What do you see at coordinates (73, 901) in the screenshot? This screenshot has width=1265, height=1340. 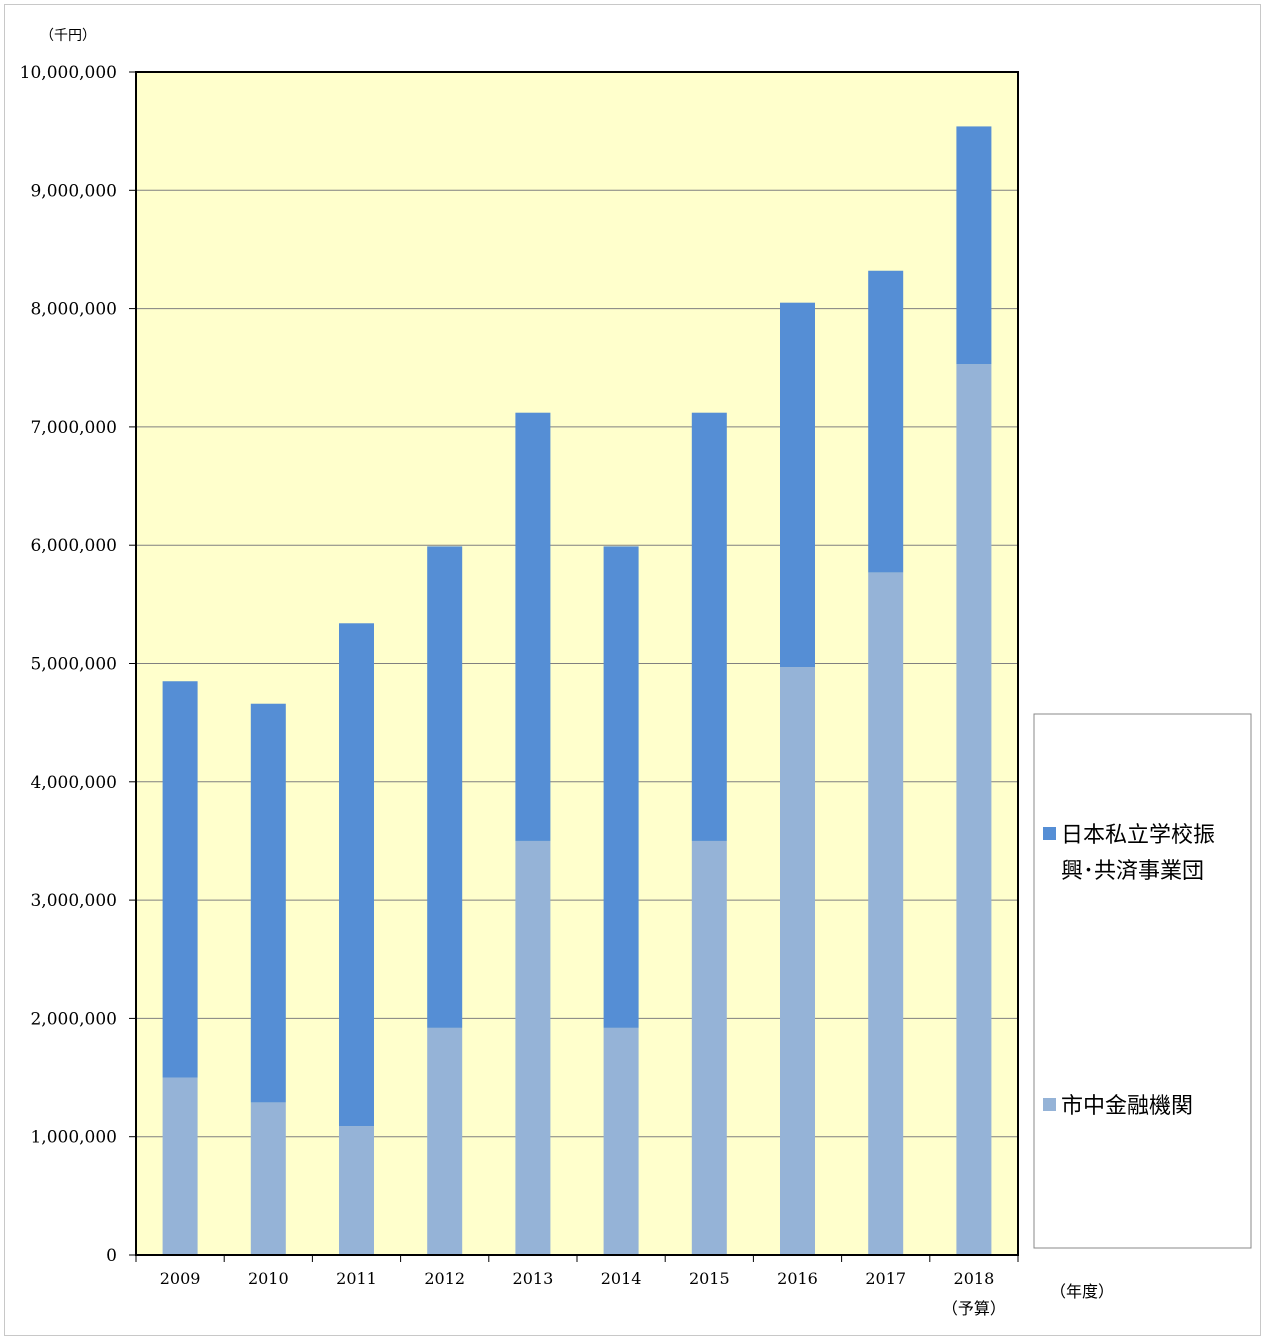 I see `y-tick-label: 3,000,000` at bounding box center [73, 901].